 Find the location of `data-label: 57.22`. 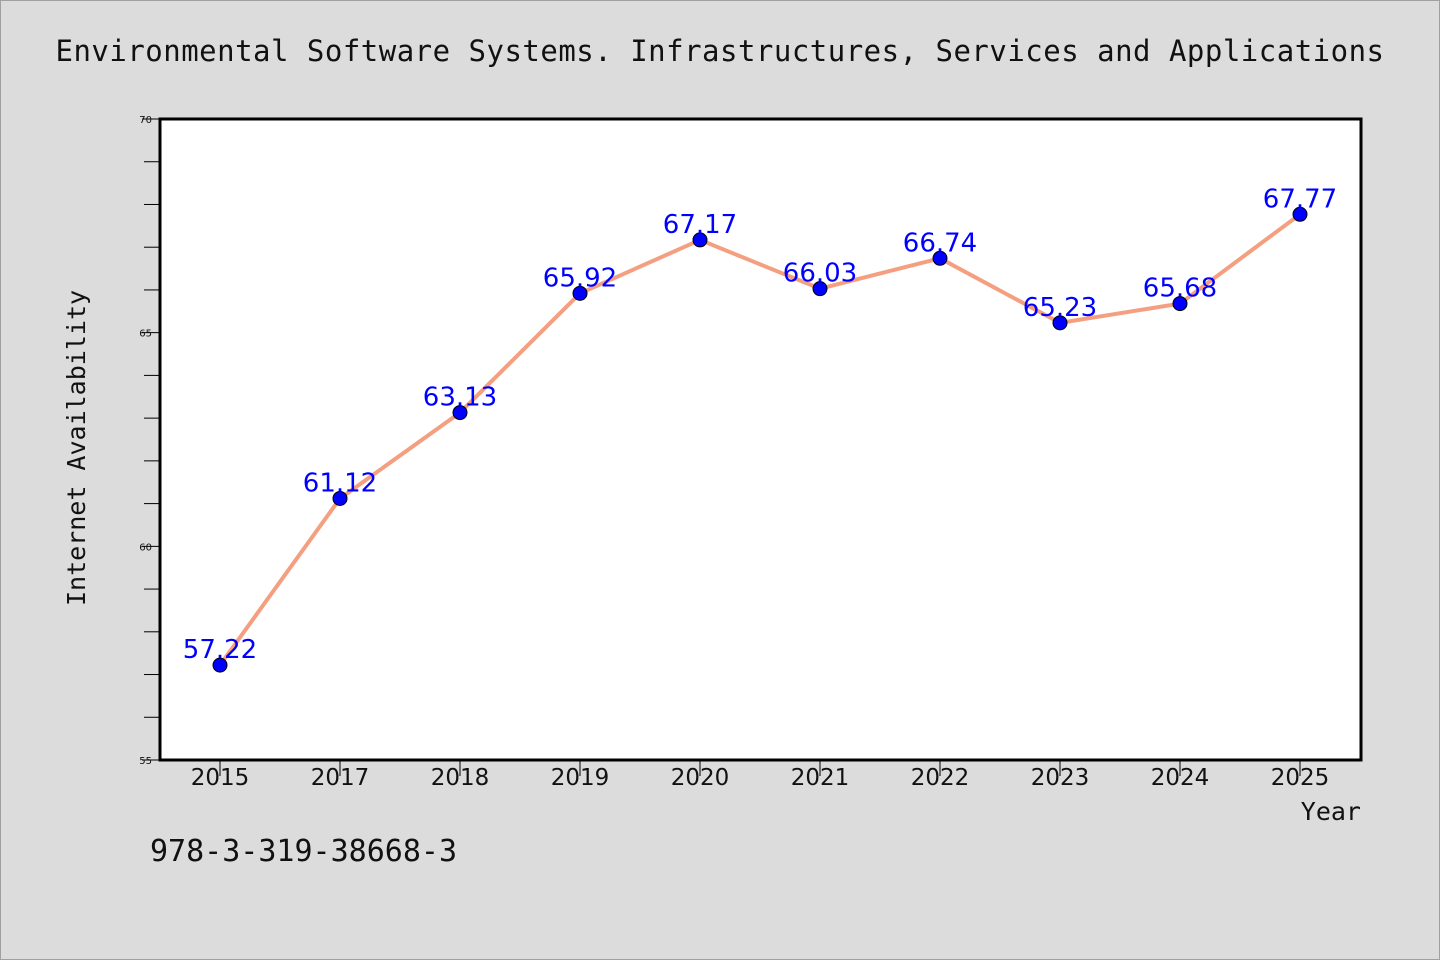

data-label: 57.22 is located at coordinates (220, 650).